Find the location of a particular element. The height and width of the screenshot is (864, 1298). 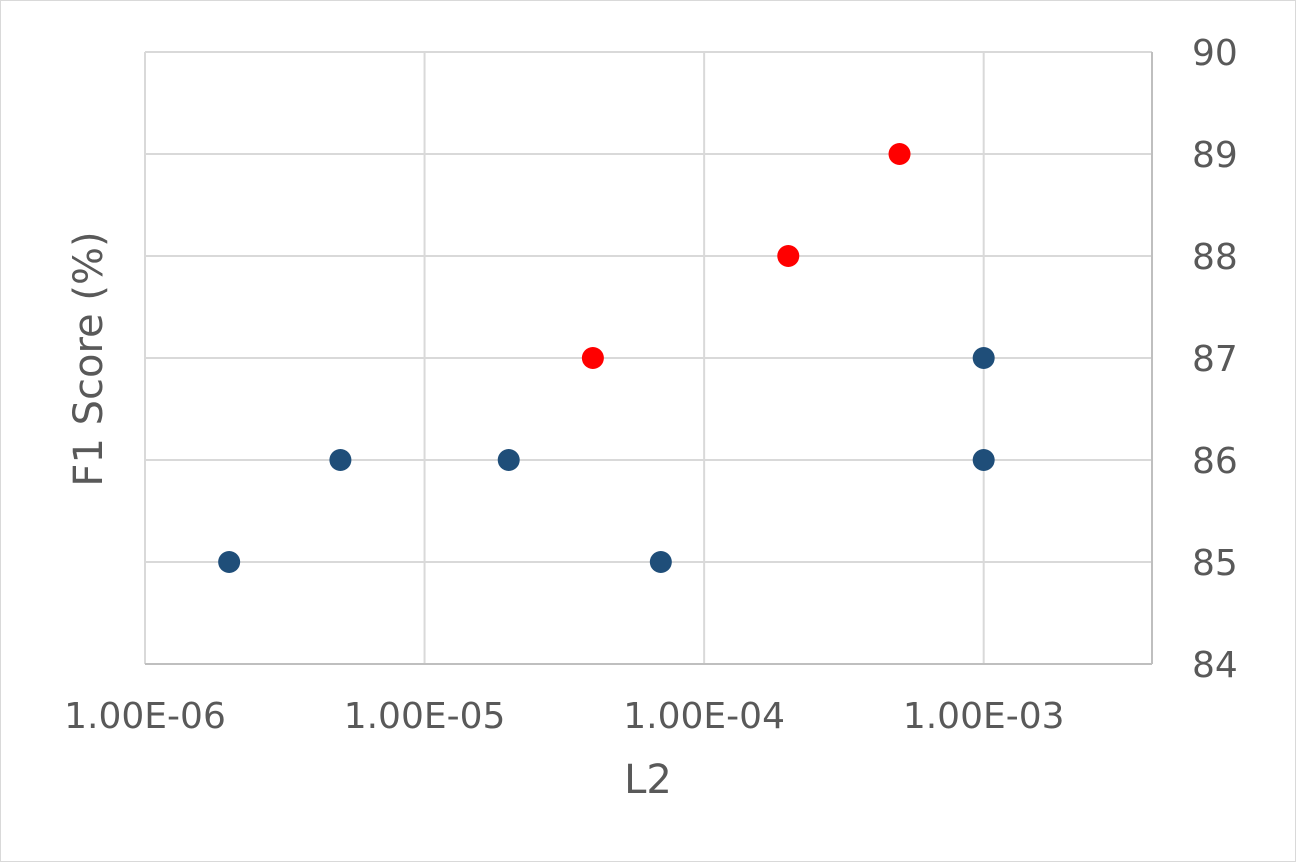

y-tick-label: 90 is located at coordinates (1215, 53).